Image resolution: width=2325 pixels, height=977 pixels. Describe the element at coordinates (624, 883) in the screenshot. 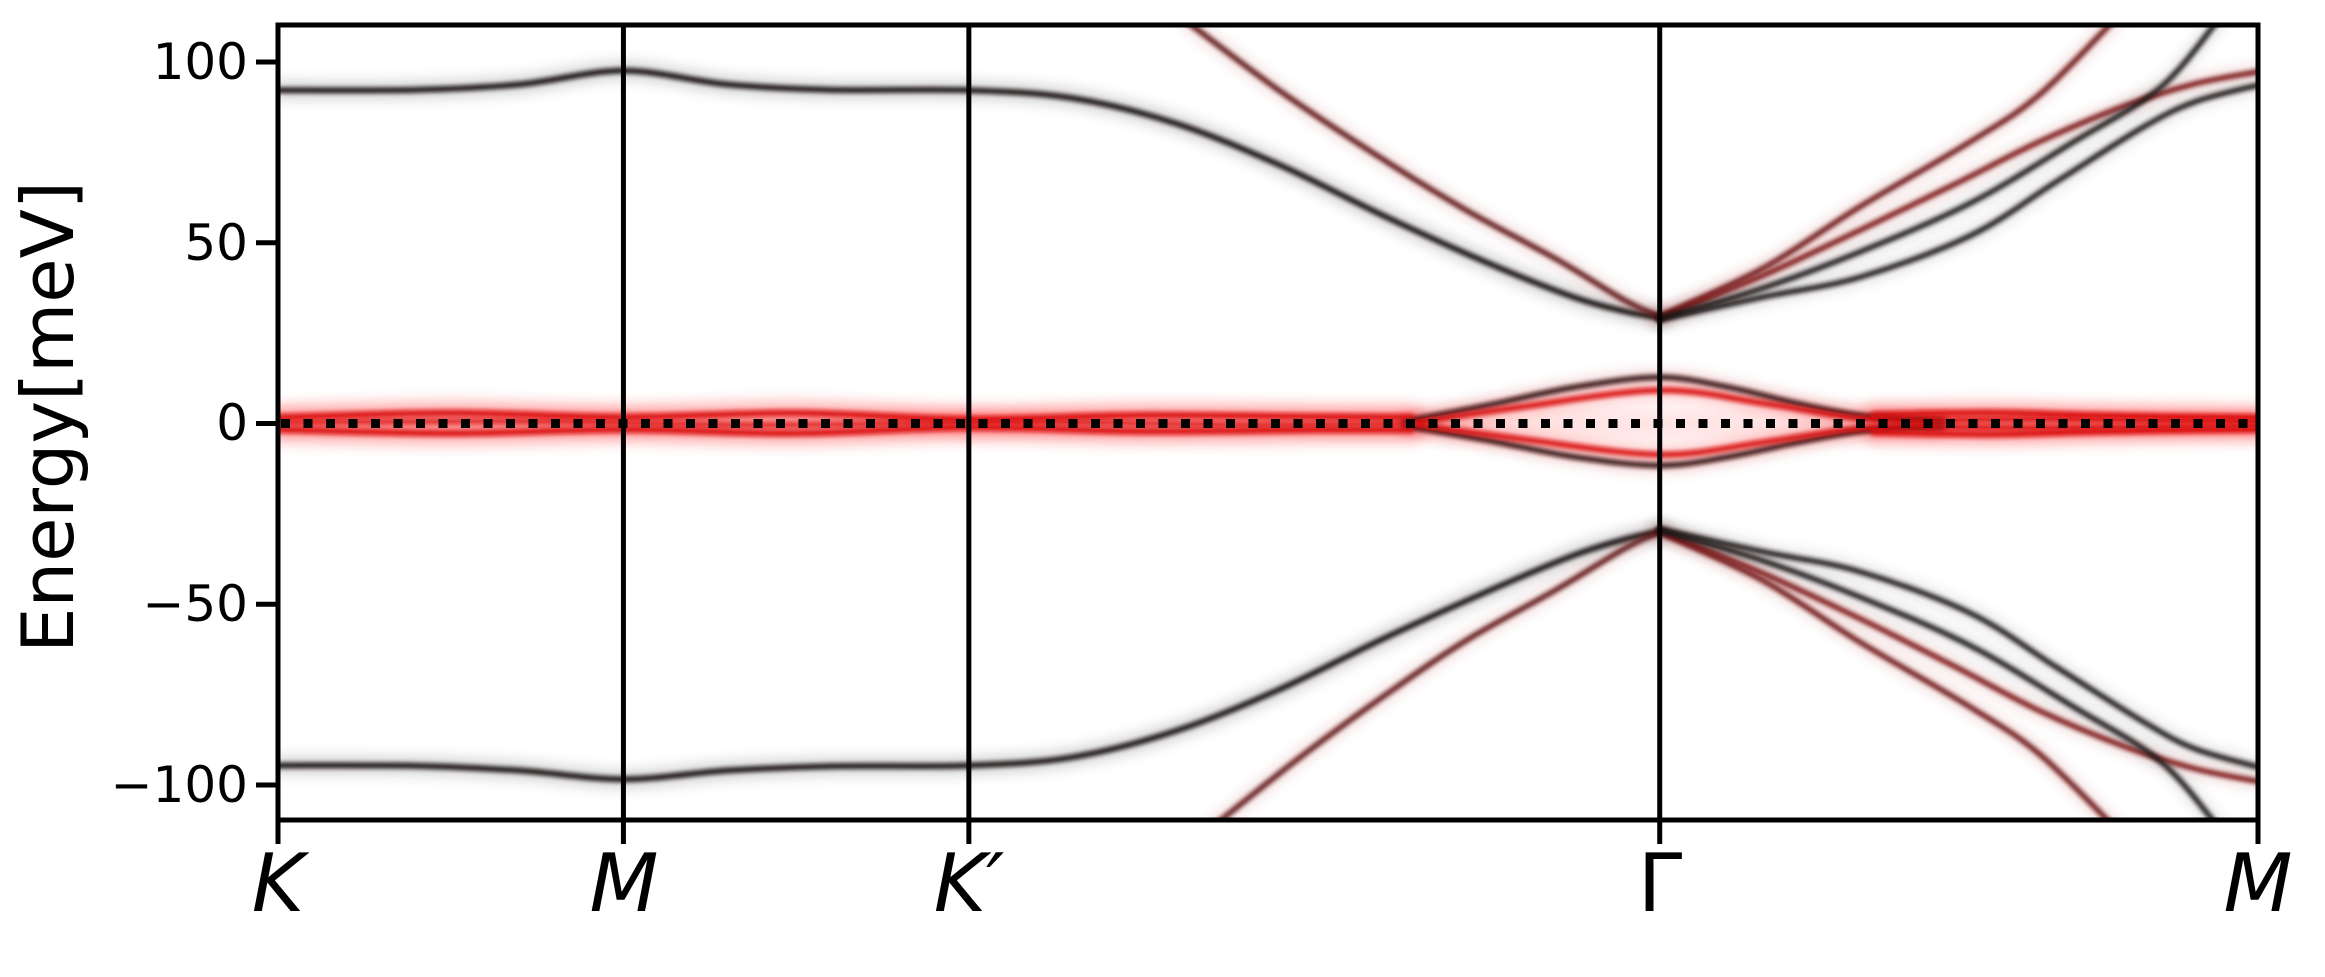

I see `x-tick-label-M: M` at that location.